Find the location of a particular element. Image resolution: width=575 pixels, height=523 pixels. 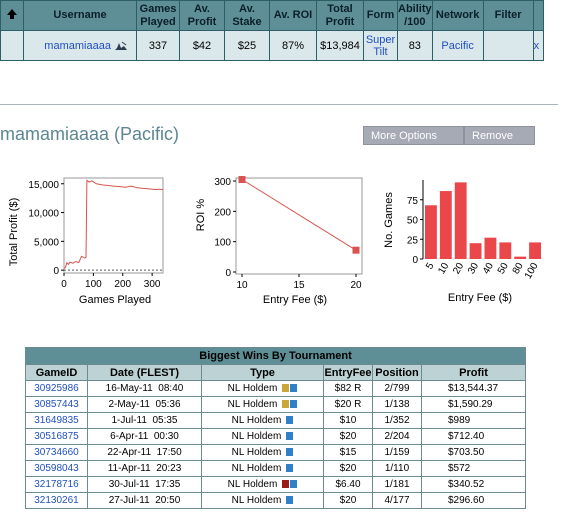

more-options-button: More Options is located at coordinates (413, 135).